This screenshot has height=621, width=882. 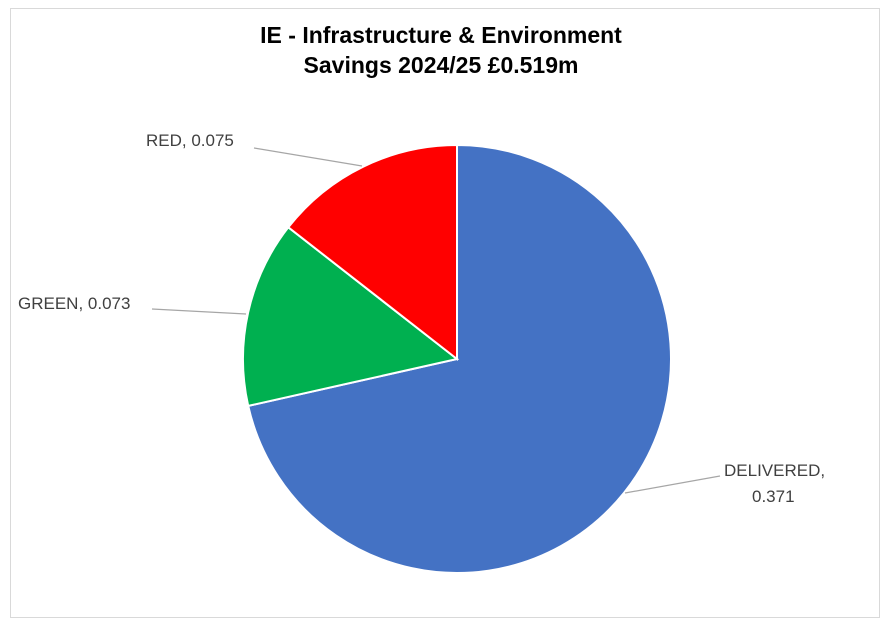 What do you see at coordinates (441, 35) in the screenshot?
I see `chart-title-line-1: IE - Infrastructure & Environment` at bounding box center [441, 35].